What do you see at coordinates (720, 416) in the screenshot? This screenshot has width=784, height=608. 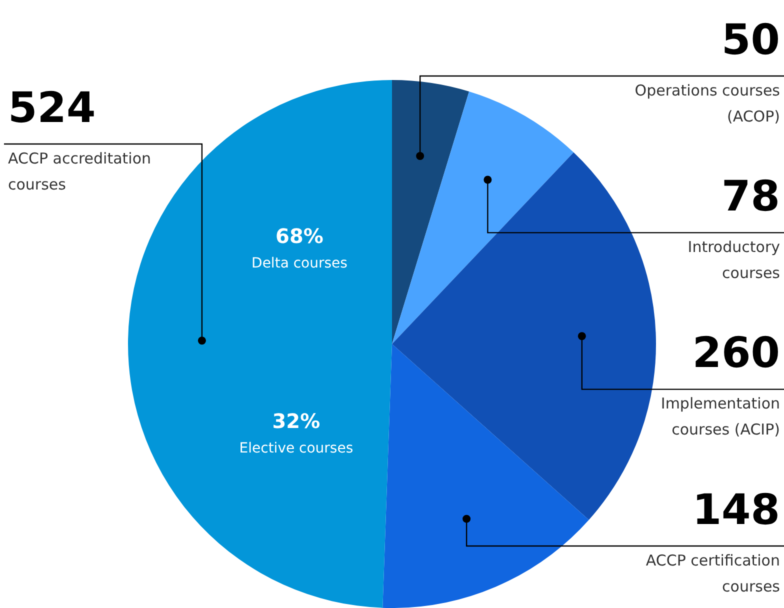 I see `slice-label: Implementation courses (ACIP)` at bounding box center [720, 416].